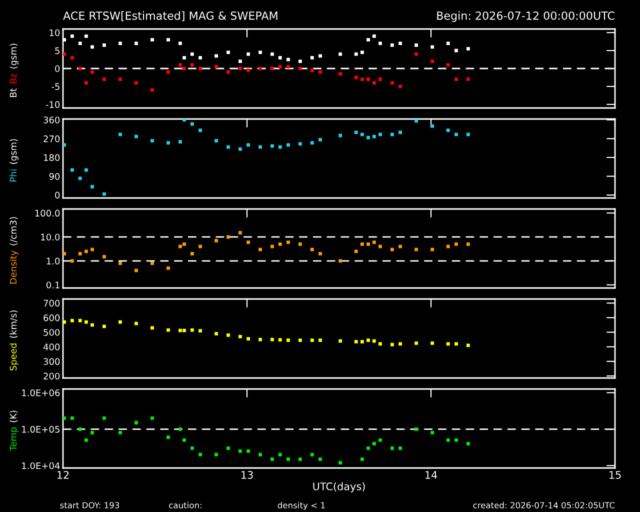 The image size is (640, 512). I want to click on text: Speed, so click(14, 357).